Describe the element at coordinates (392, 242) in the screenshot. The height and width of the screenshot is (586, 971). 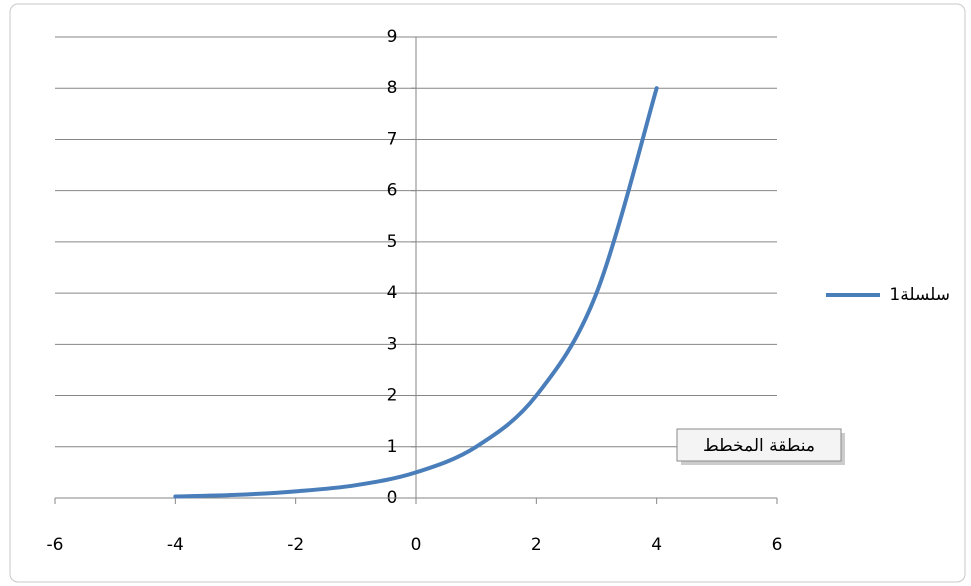
I see `y-tick-label: 5` at that location.